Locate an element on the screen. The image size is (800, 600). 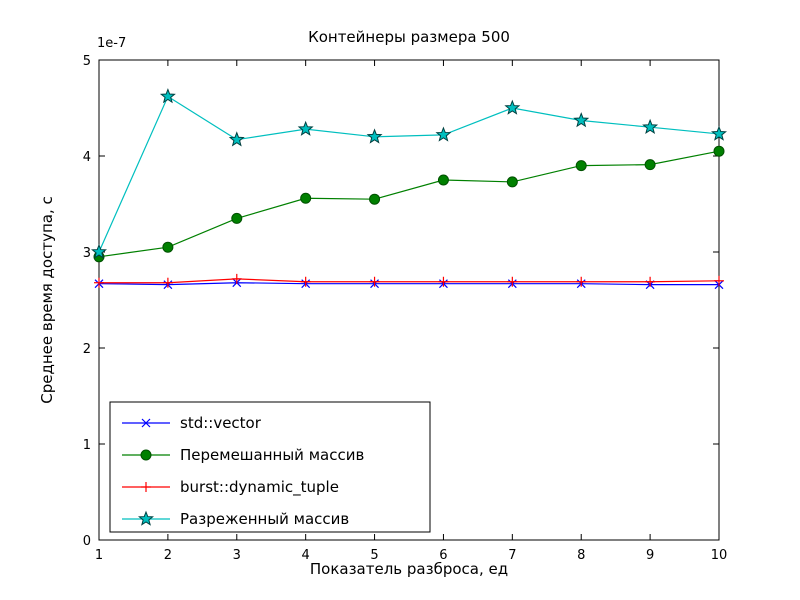
legend-label-2: burst::dynamic_tuple is located at coordinates (259, 487).